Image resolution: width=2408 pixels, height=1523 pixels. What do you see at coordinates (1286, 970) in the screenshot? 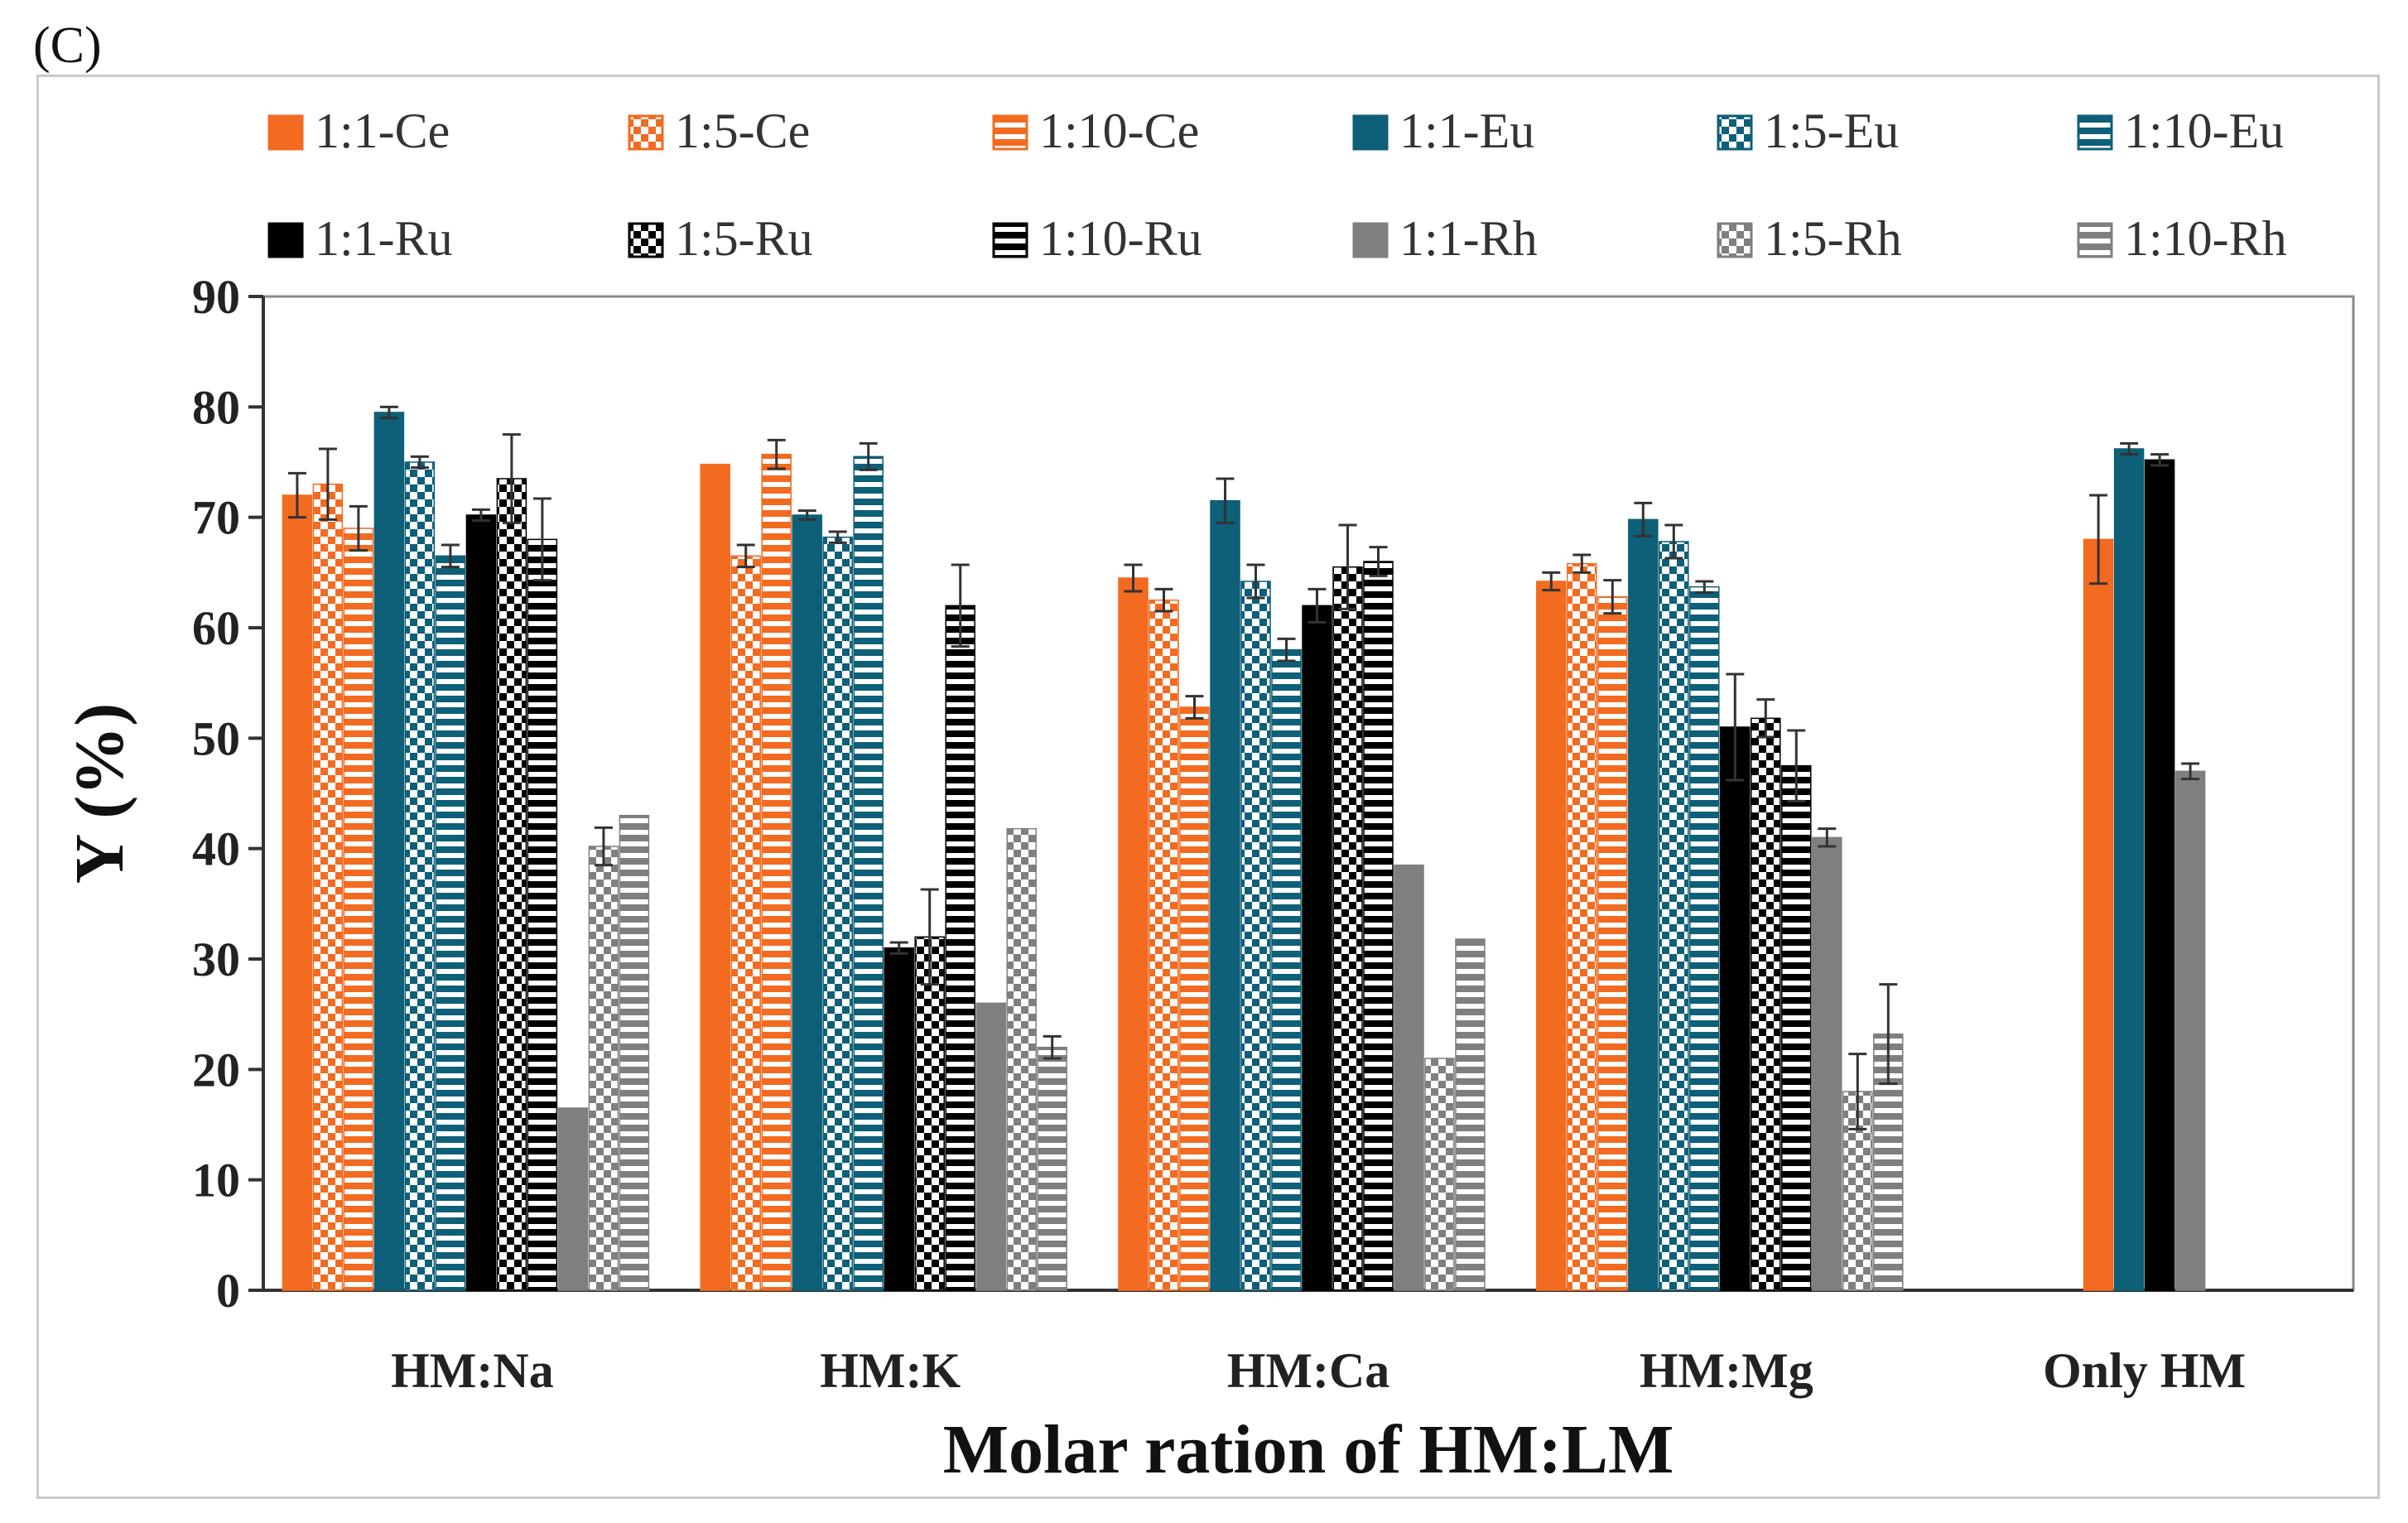
I see `bar-hmca-110eu` at bounding box center [1286, 970].